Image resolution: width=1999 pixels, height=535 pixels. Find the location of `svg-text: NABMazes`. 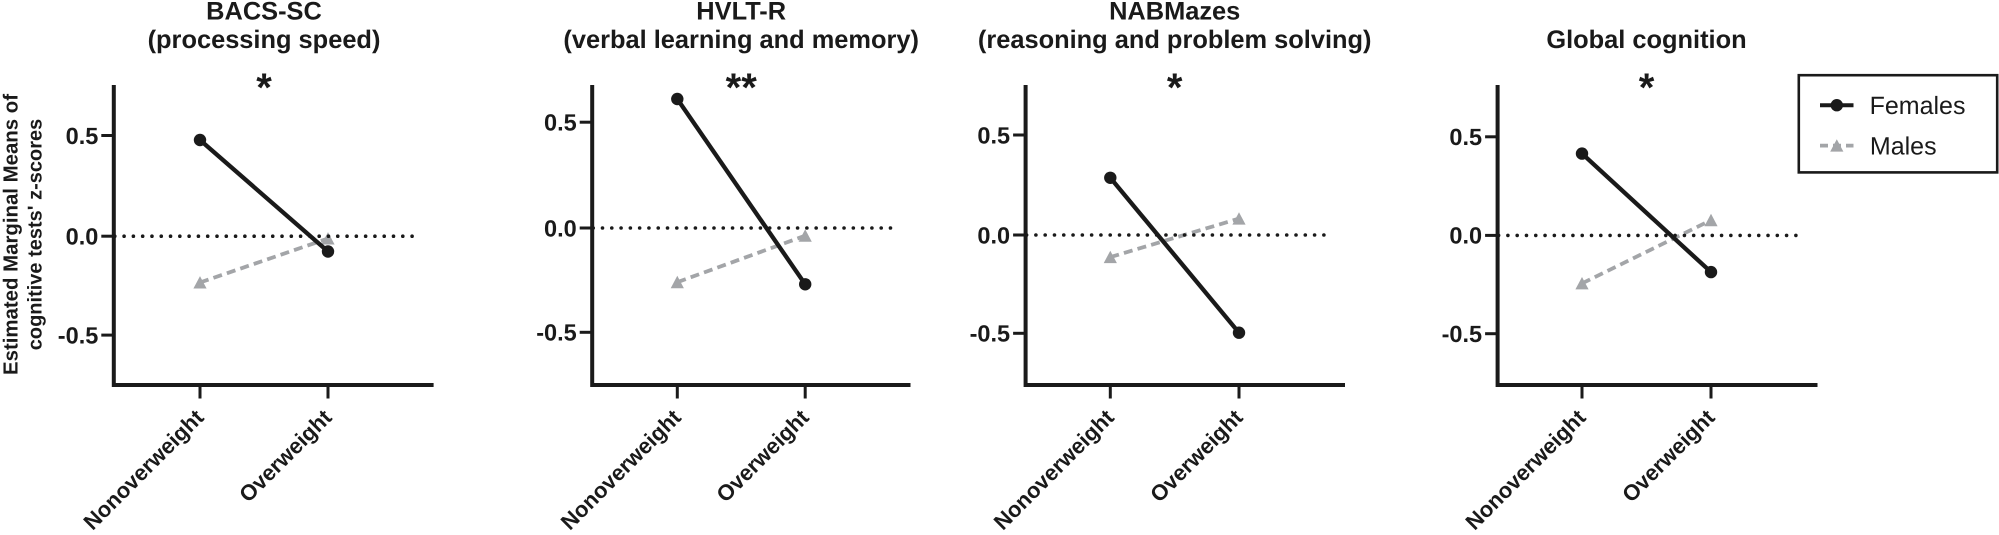

svg-text: NABMazes is located at coordinates (1174, 13).